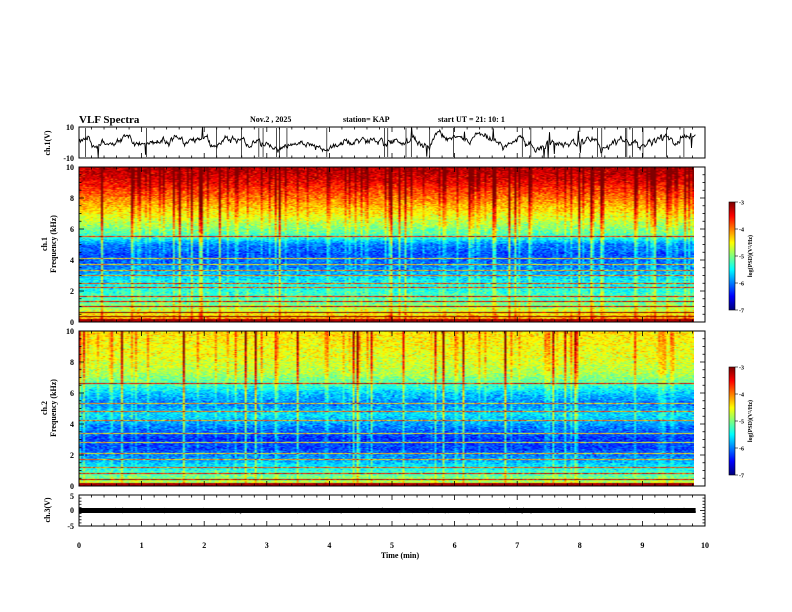 Image resolution: width=792 pixels, height=612 pixels. Describe the element at coordinates (705, 545) in the screenshot. I see `x-tick-label: 10` at that location.